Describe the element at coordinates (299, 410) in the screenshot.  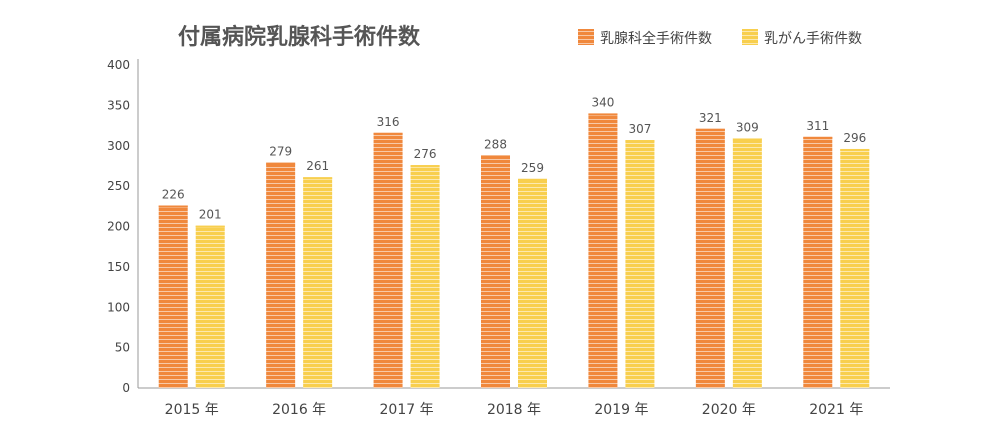
I see `x-tick-label: 2016 年` at that location.